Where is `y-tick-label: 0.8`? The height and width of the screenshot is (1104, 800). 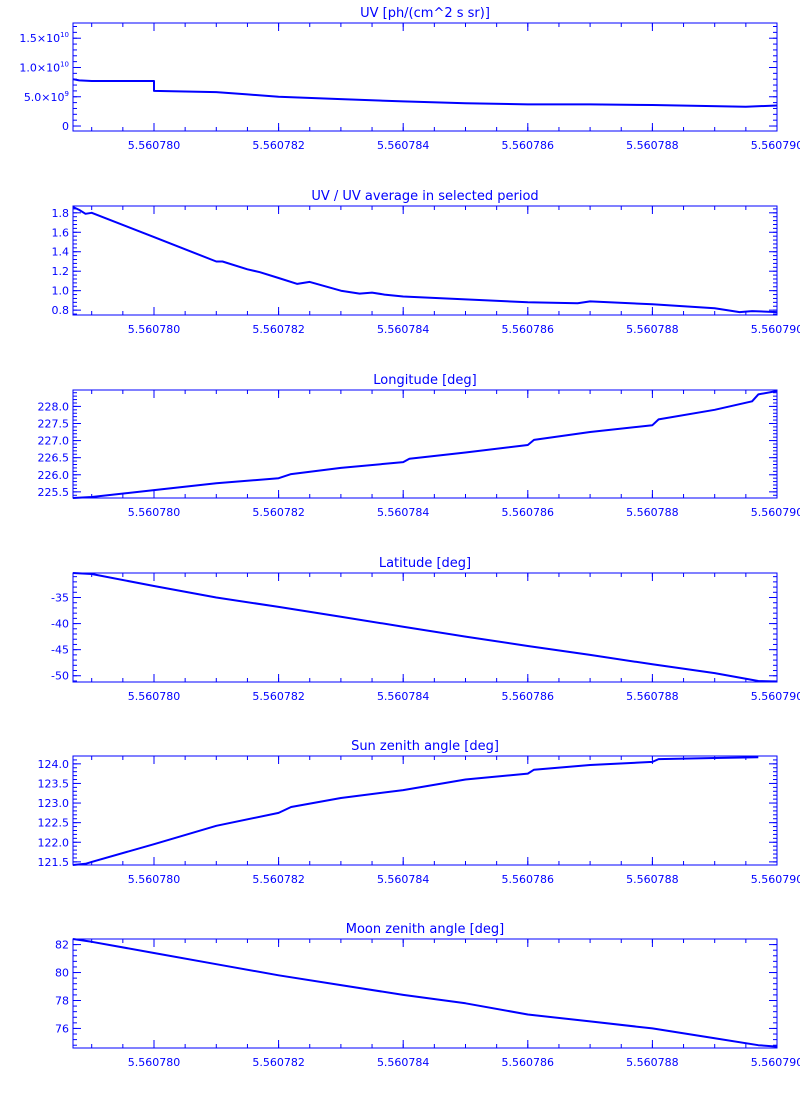
y-tick-label: 0.8 is located at coordinates (61, 310).